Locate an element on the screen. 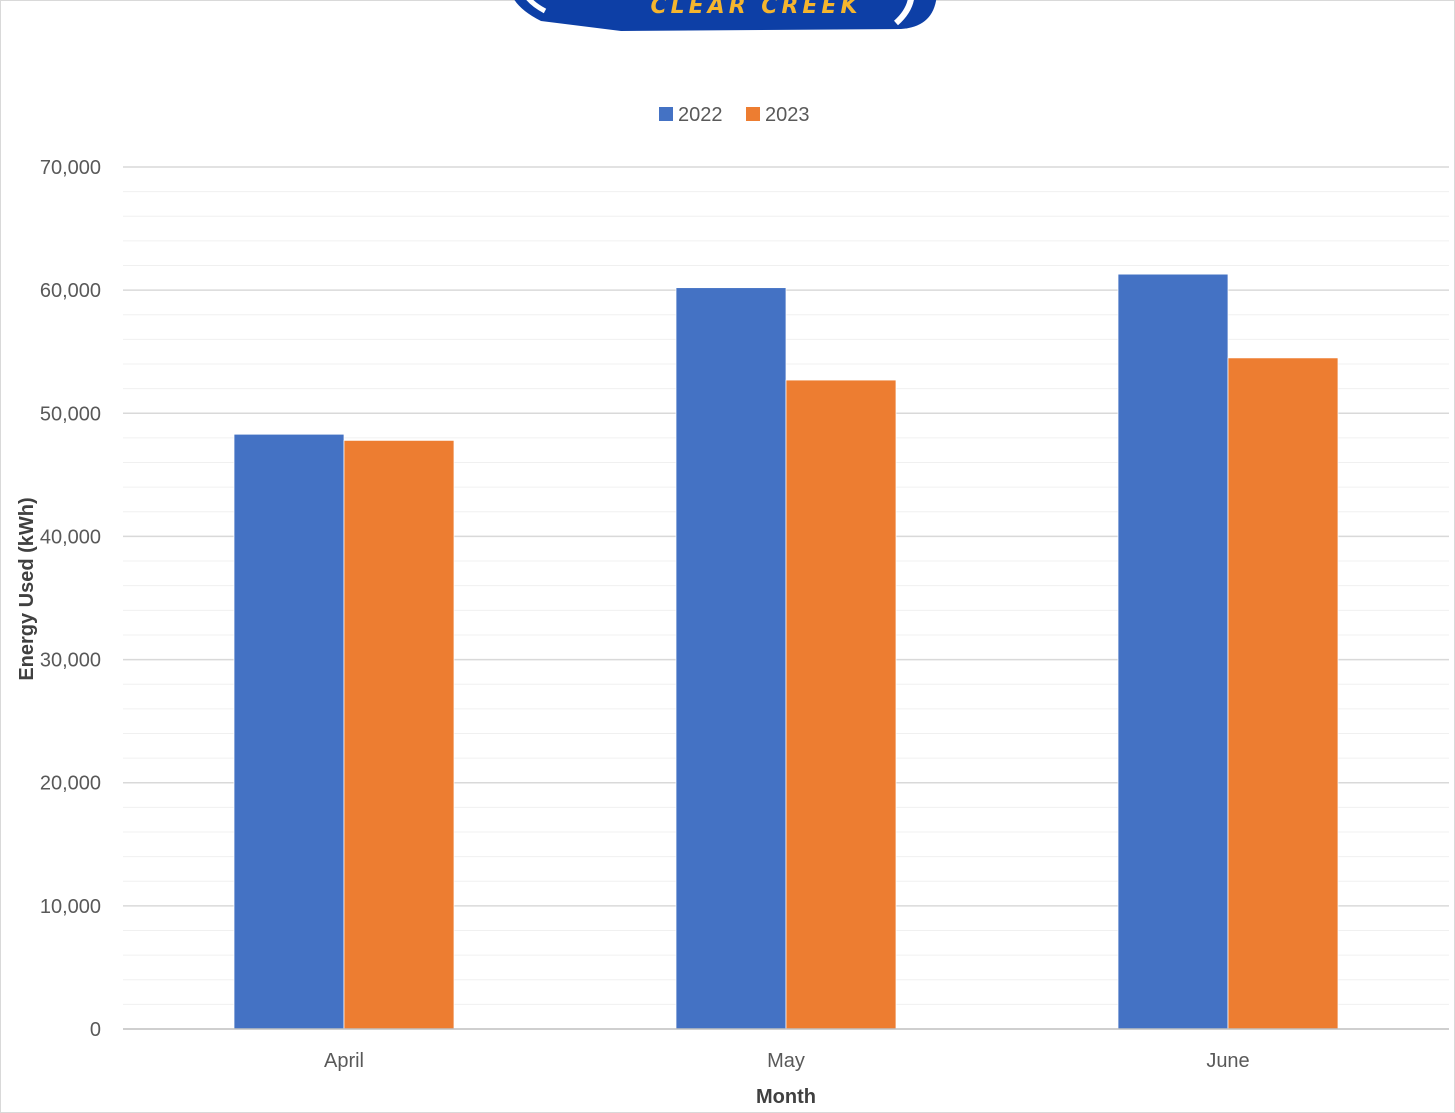  bar-2022-june is located at coordinates (1173, 651).